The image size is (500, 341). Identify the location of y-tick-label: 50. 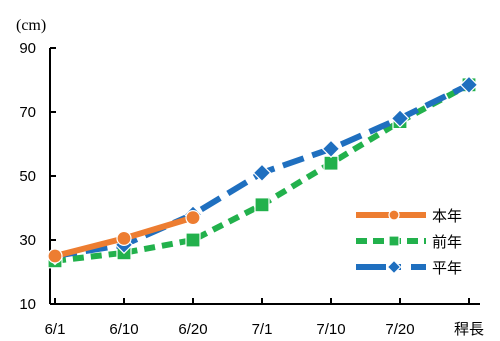
(27, 176).